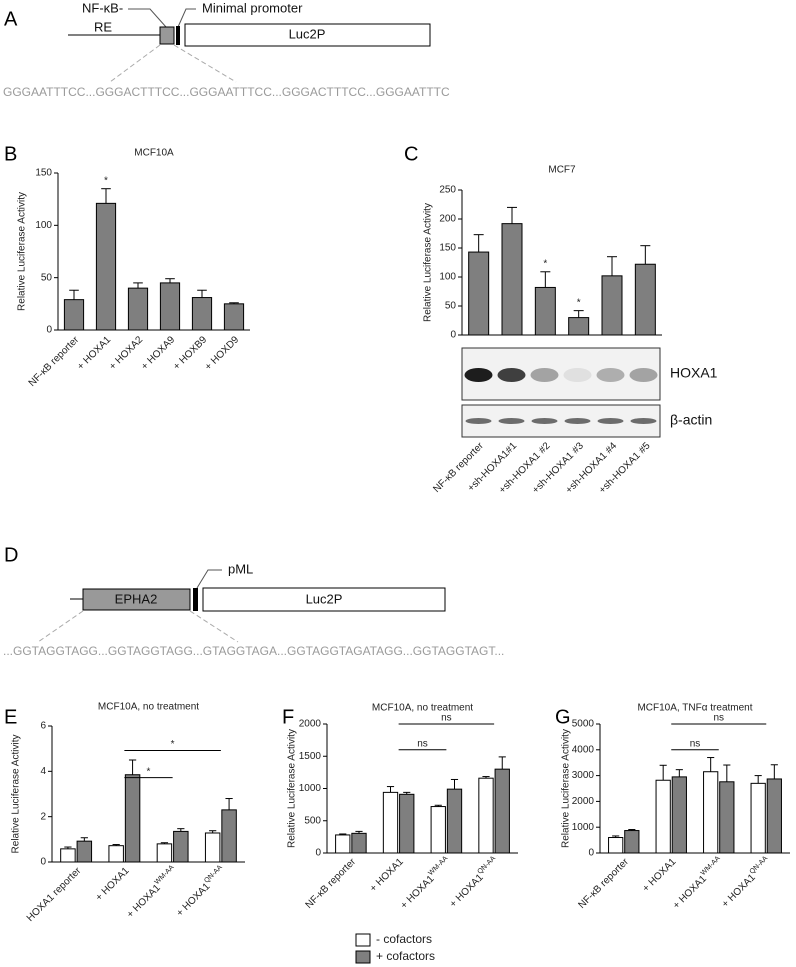 This screenshot has width=796, height=967. Describe the element at coordinates (10, 717) in the screenshot. I see `panel-letter: E` at that location.